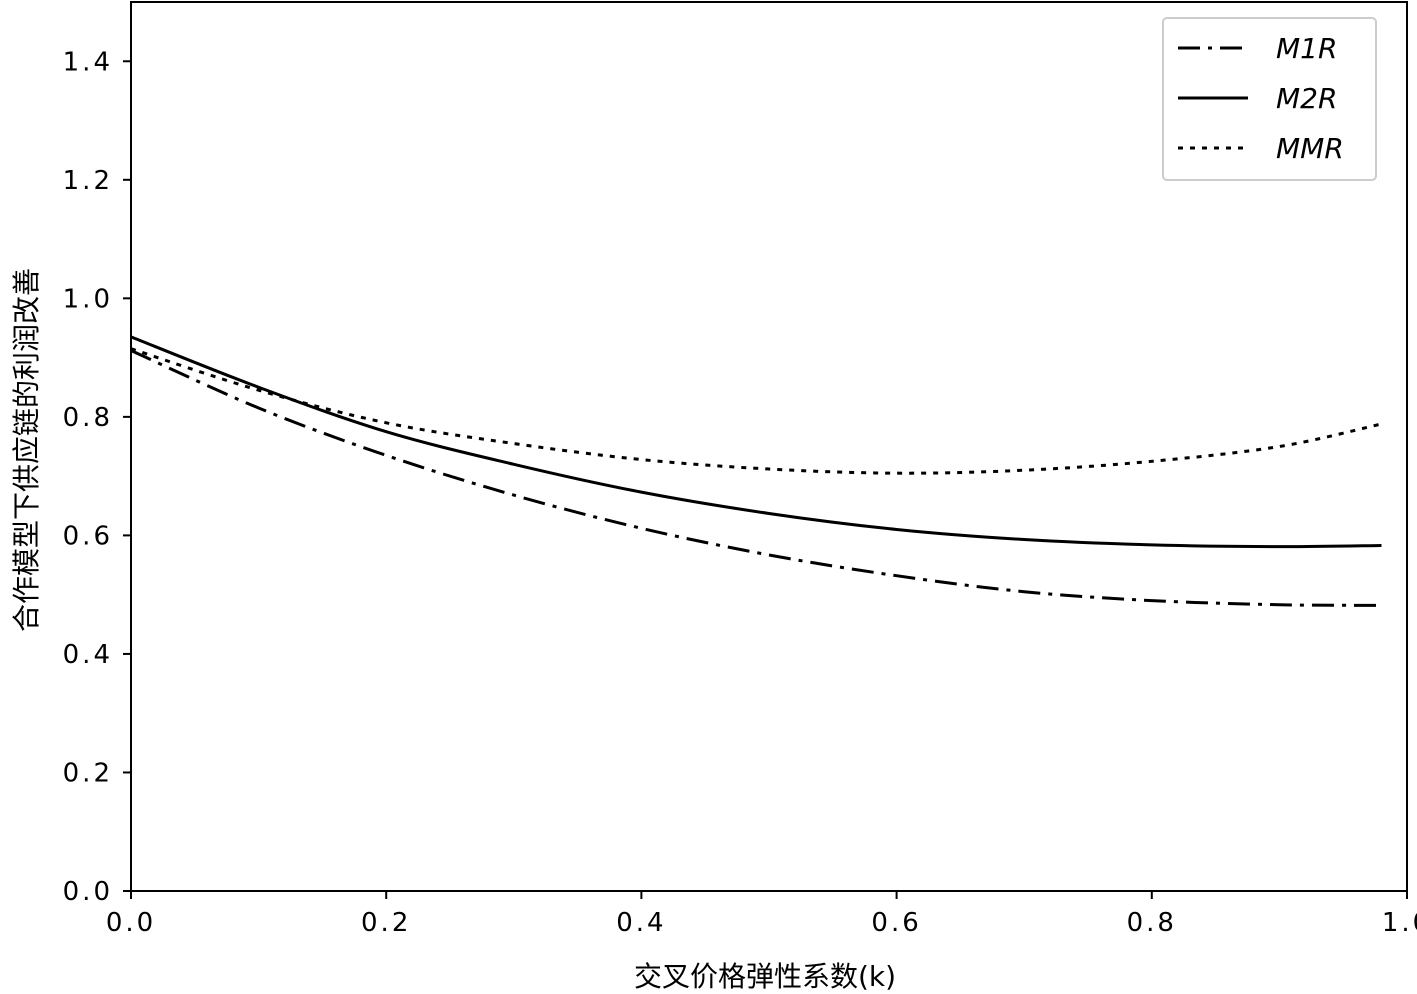  Describe the element at coordinates (88, 655) in the screenshot. I see `y-tick-label: 0.4` at that location.